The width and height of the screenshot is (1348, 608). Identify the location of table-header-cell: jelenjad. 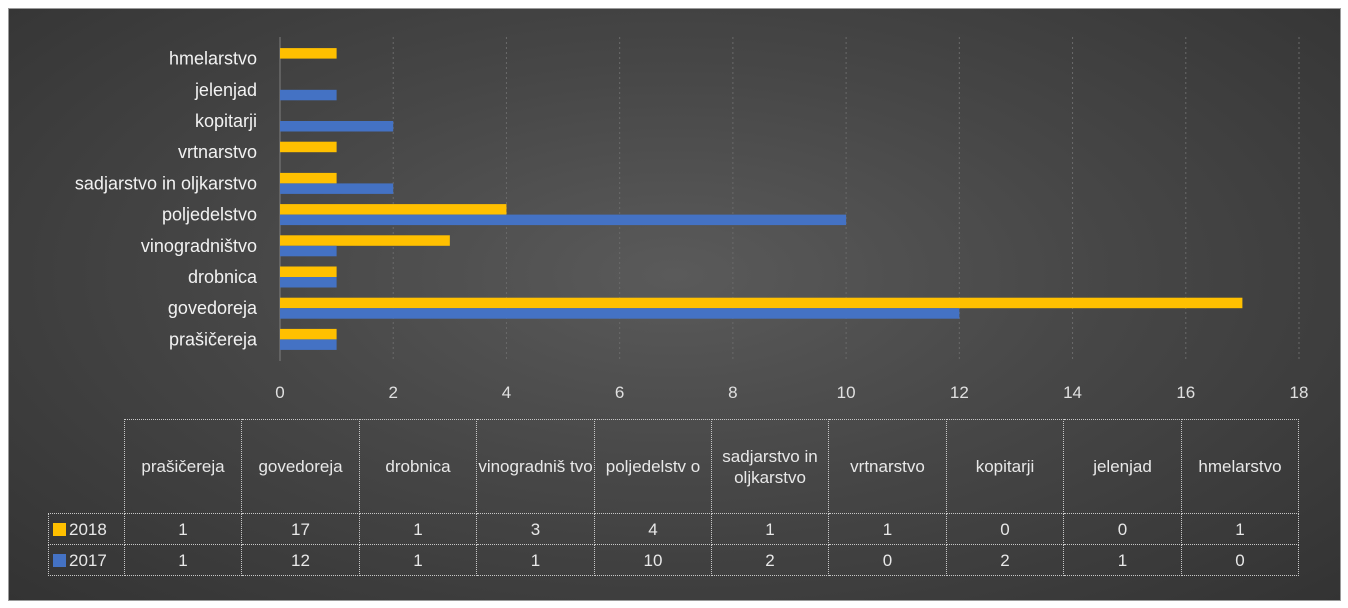
(1122, 466).